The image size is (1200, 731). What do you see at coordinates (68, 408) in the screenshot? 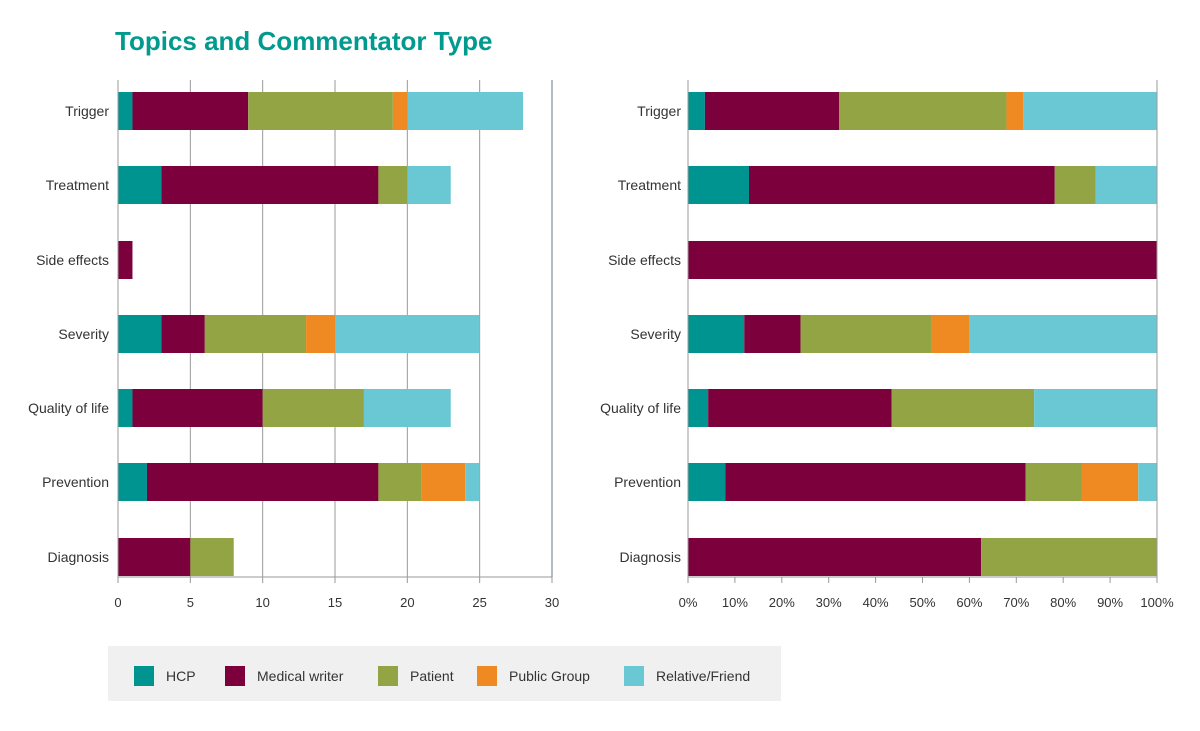
I see `count-category-label-quality-of-life: Quality of life` at bounding box center [68, 408].